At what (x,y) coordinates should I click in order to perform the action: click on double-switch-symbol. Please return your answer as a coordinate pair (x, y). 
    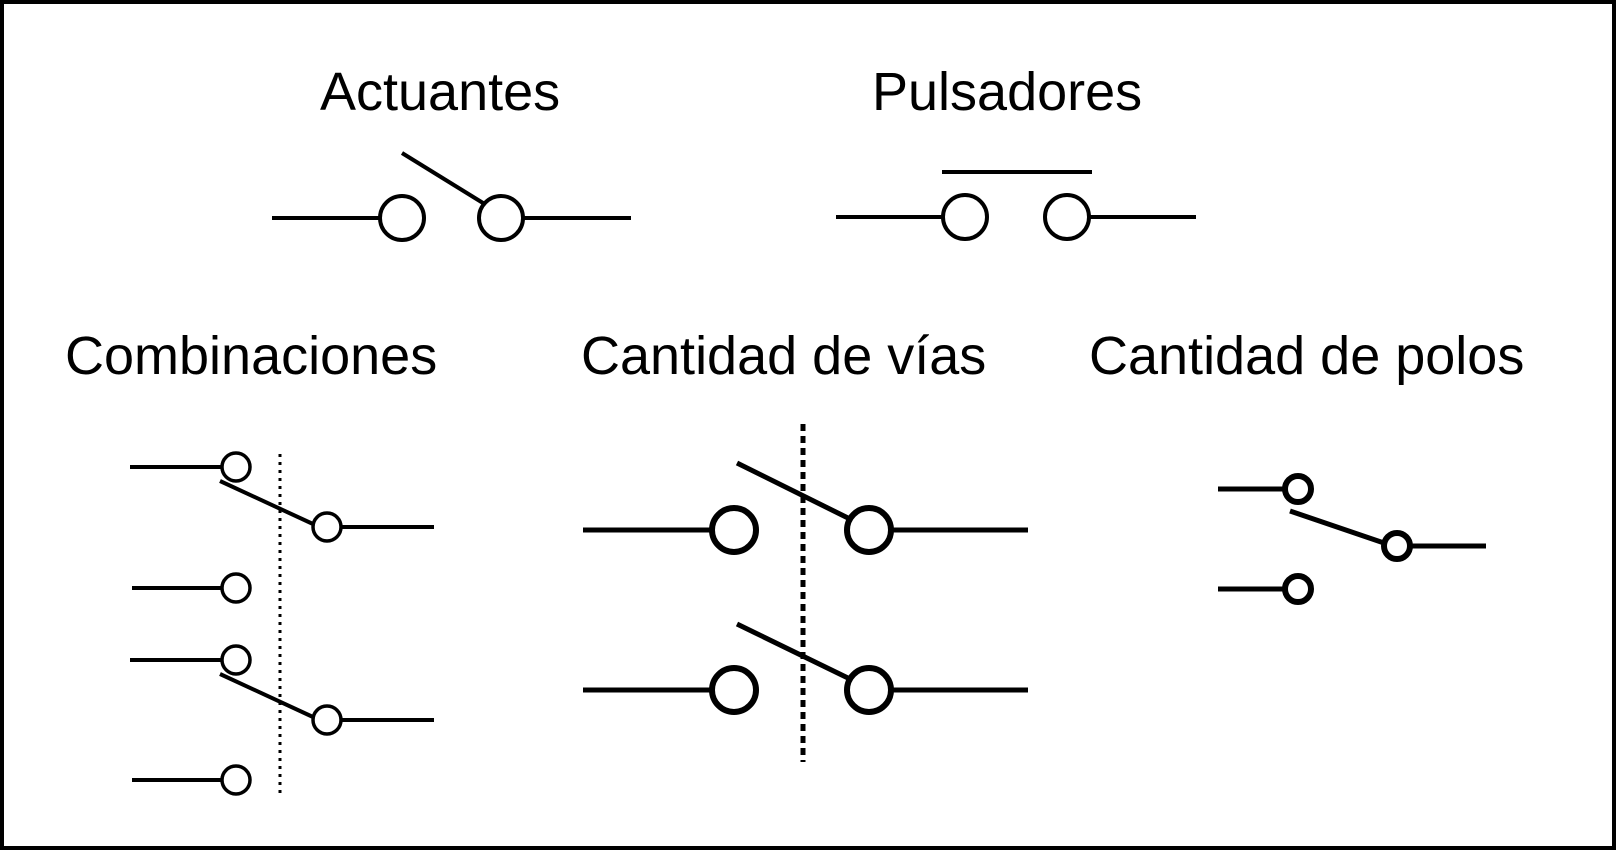
    Looking at the image, I should click on (805, 593).